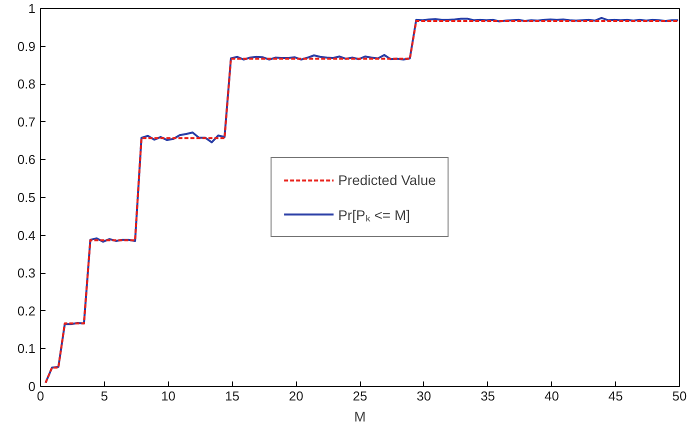  What do you see at coordinates (296, 396) in the screenshot?
I see `x-tick-label: 20` at bounding box center [296, 396].